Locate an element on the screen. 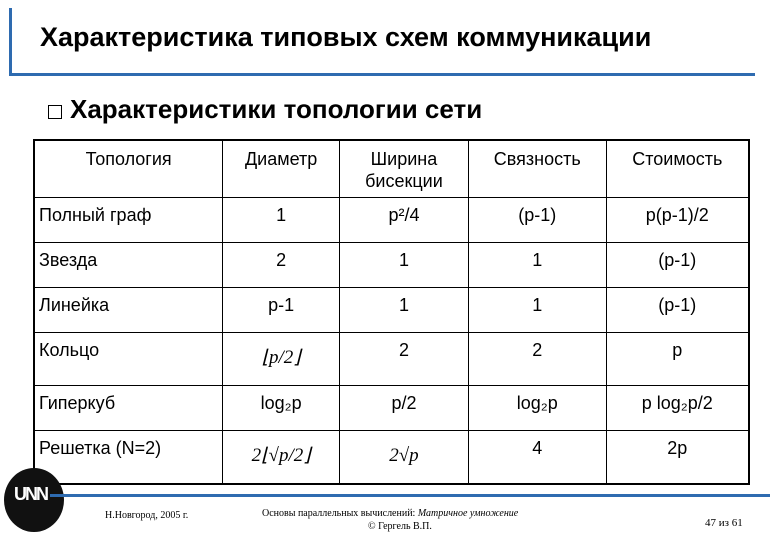 The width and height of the screenshot is (780, 540). topology-name-cell: Гиперкуб is located at coordinates (128, 408).